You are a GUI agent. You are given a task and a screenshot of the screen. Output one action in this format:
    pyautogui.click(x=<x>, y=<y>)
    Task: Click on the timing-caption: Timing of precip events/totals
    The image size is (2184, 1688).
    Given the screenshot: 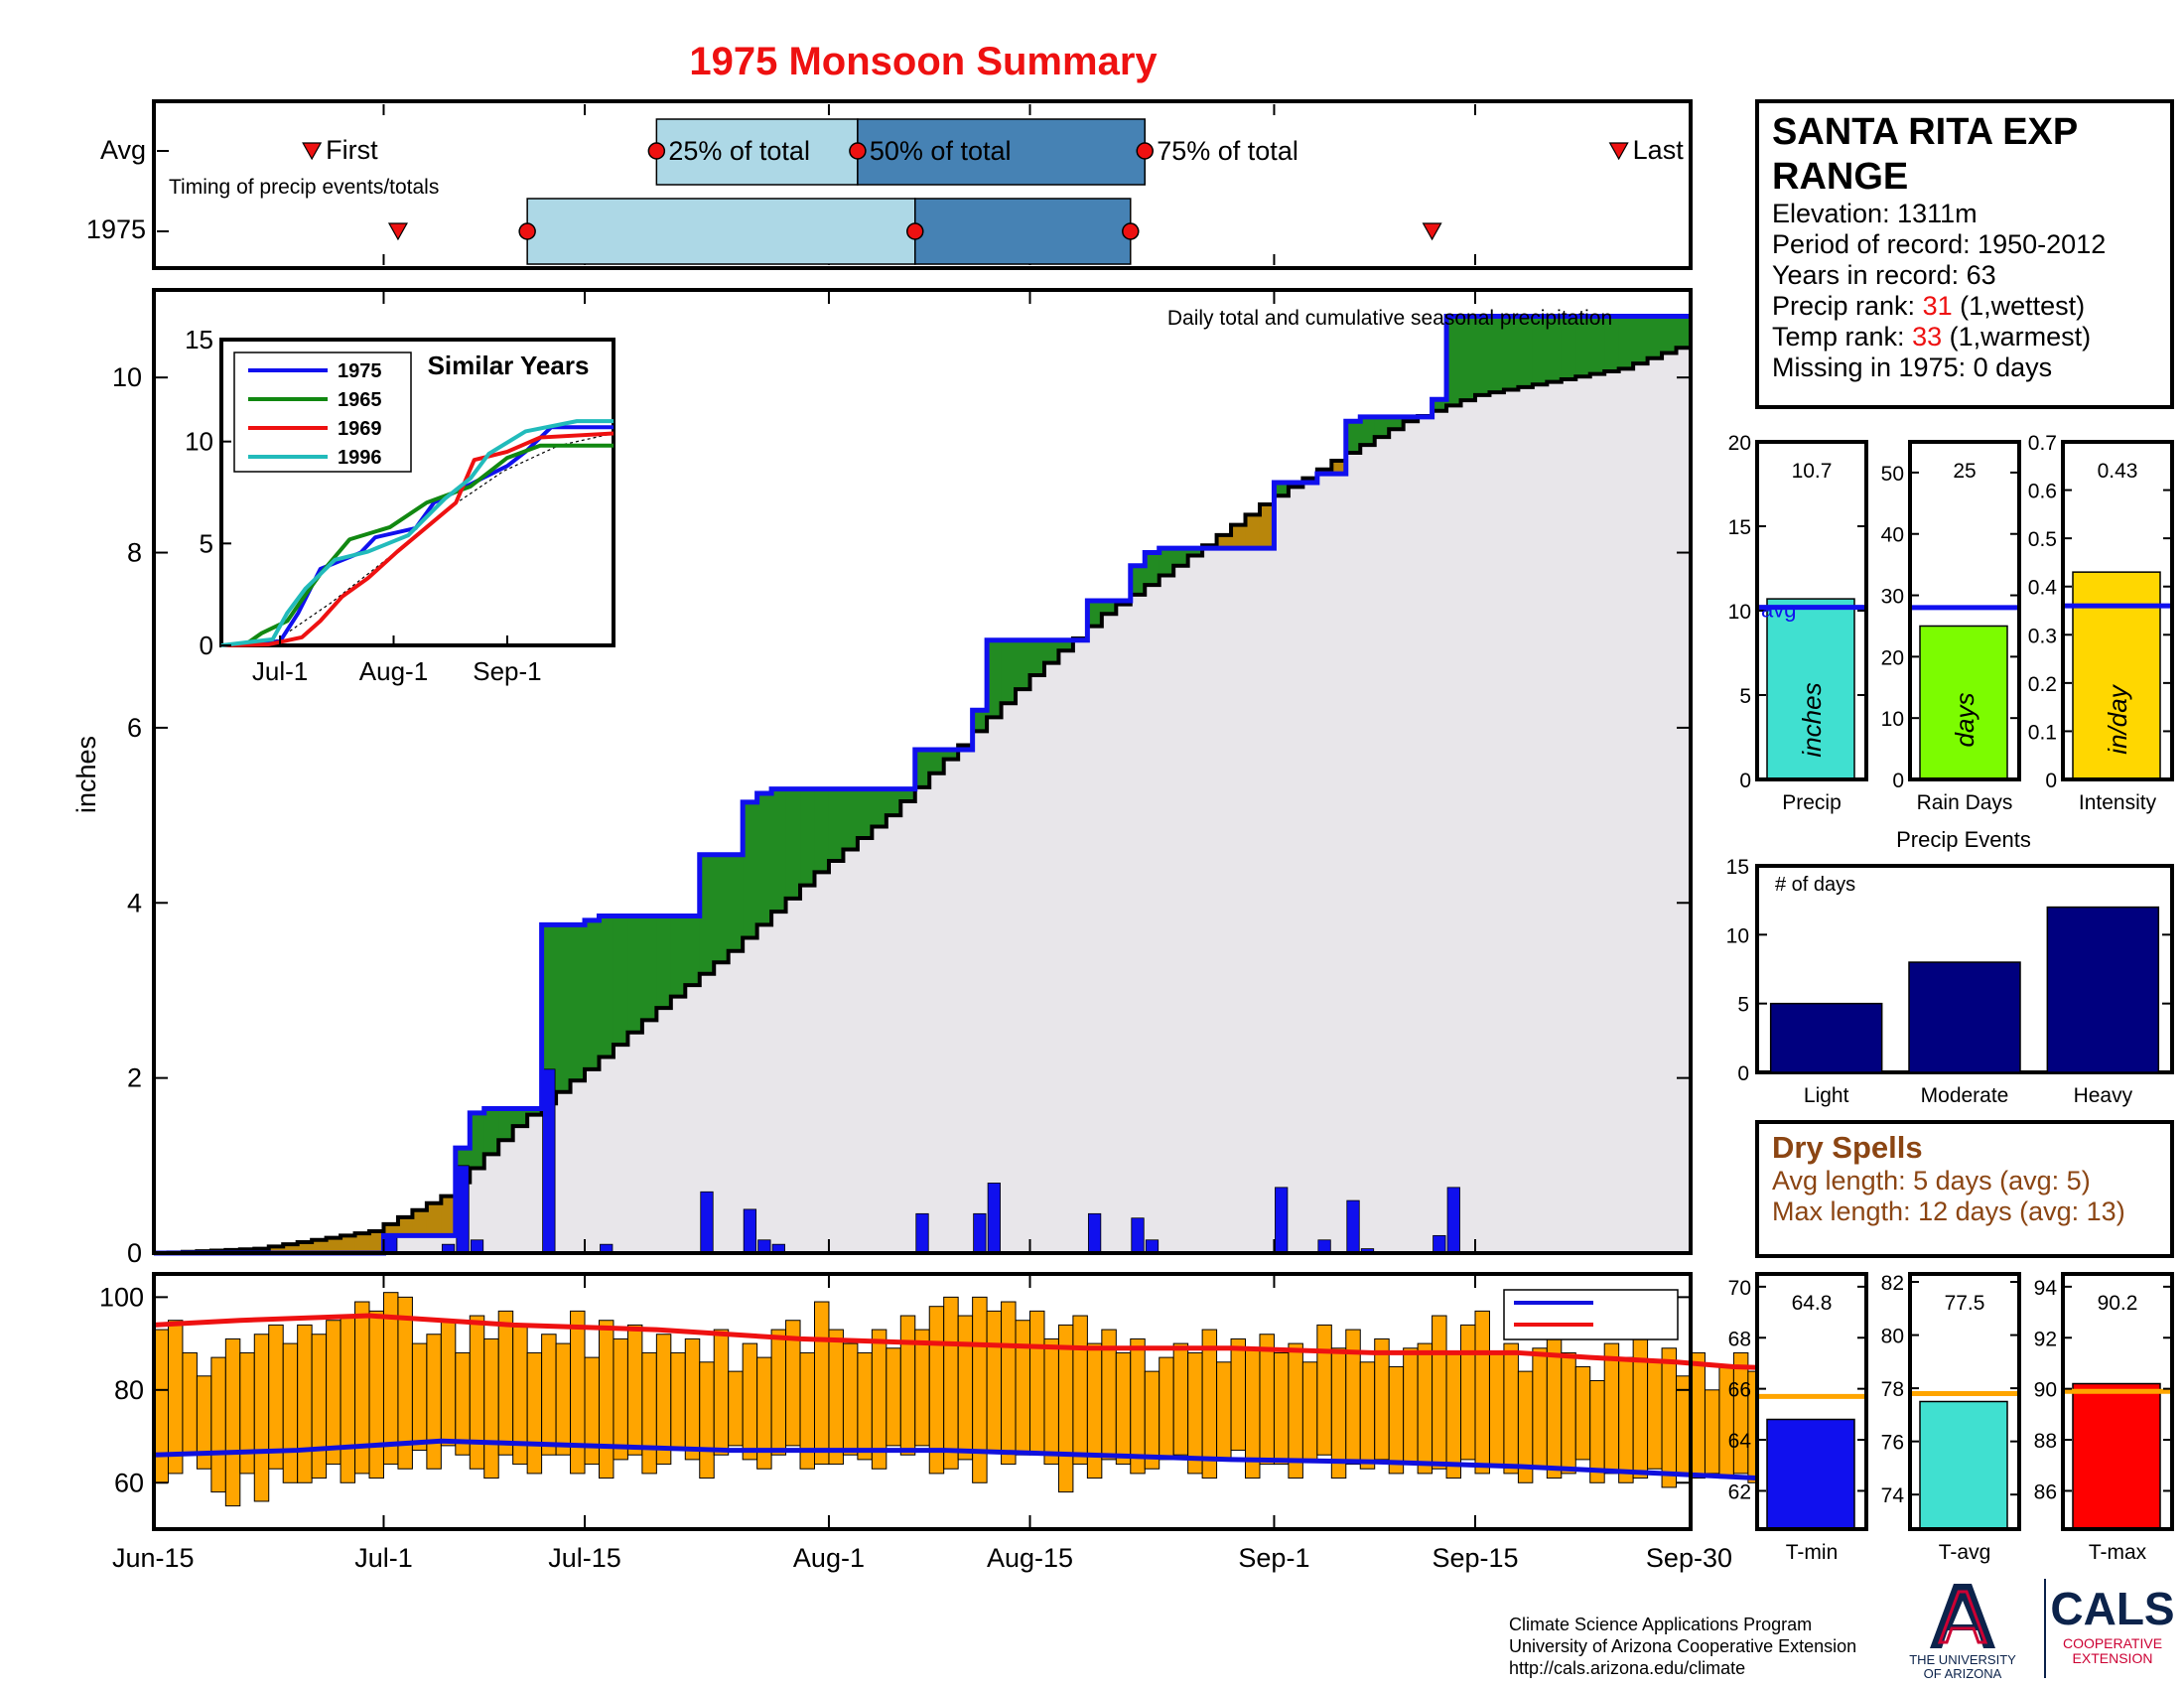 What is the action you would take?
    pyautogui.click(x=304, y=187)
    